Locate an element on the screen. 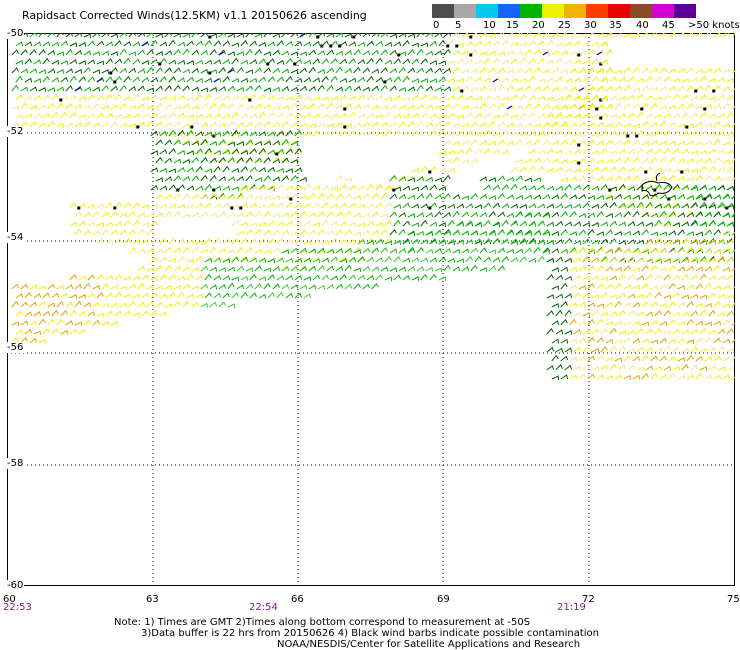 The height and width of the screenshot is (650, 740). lon-label-66: 66 is located at coordinates (297, 599).